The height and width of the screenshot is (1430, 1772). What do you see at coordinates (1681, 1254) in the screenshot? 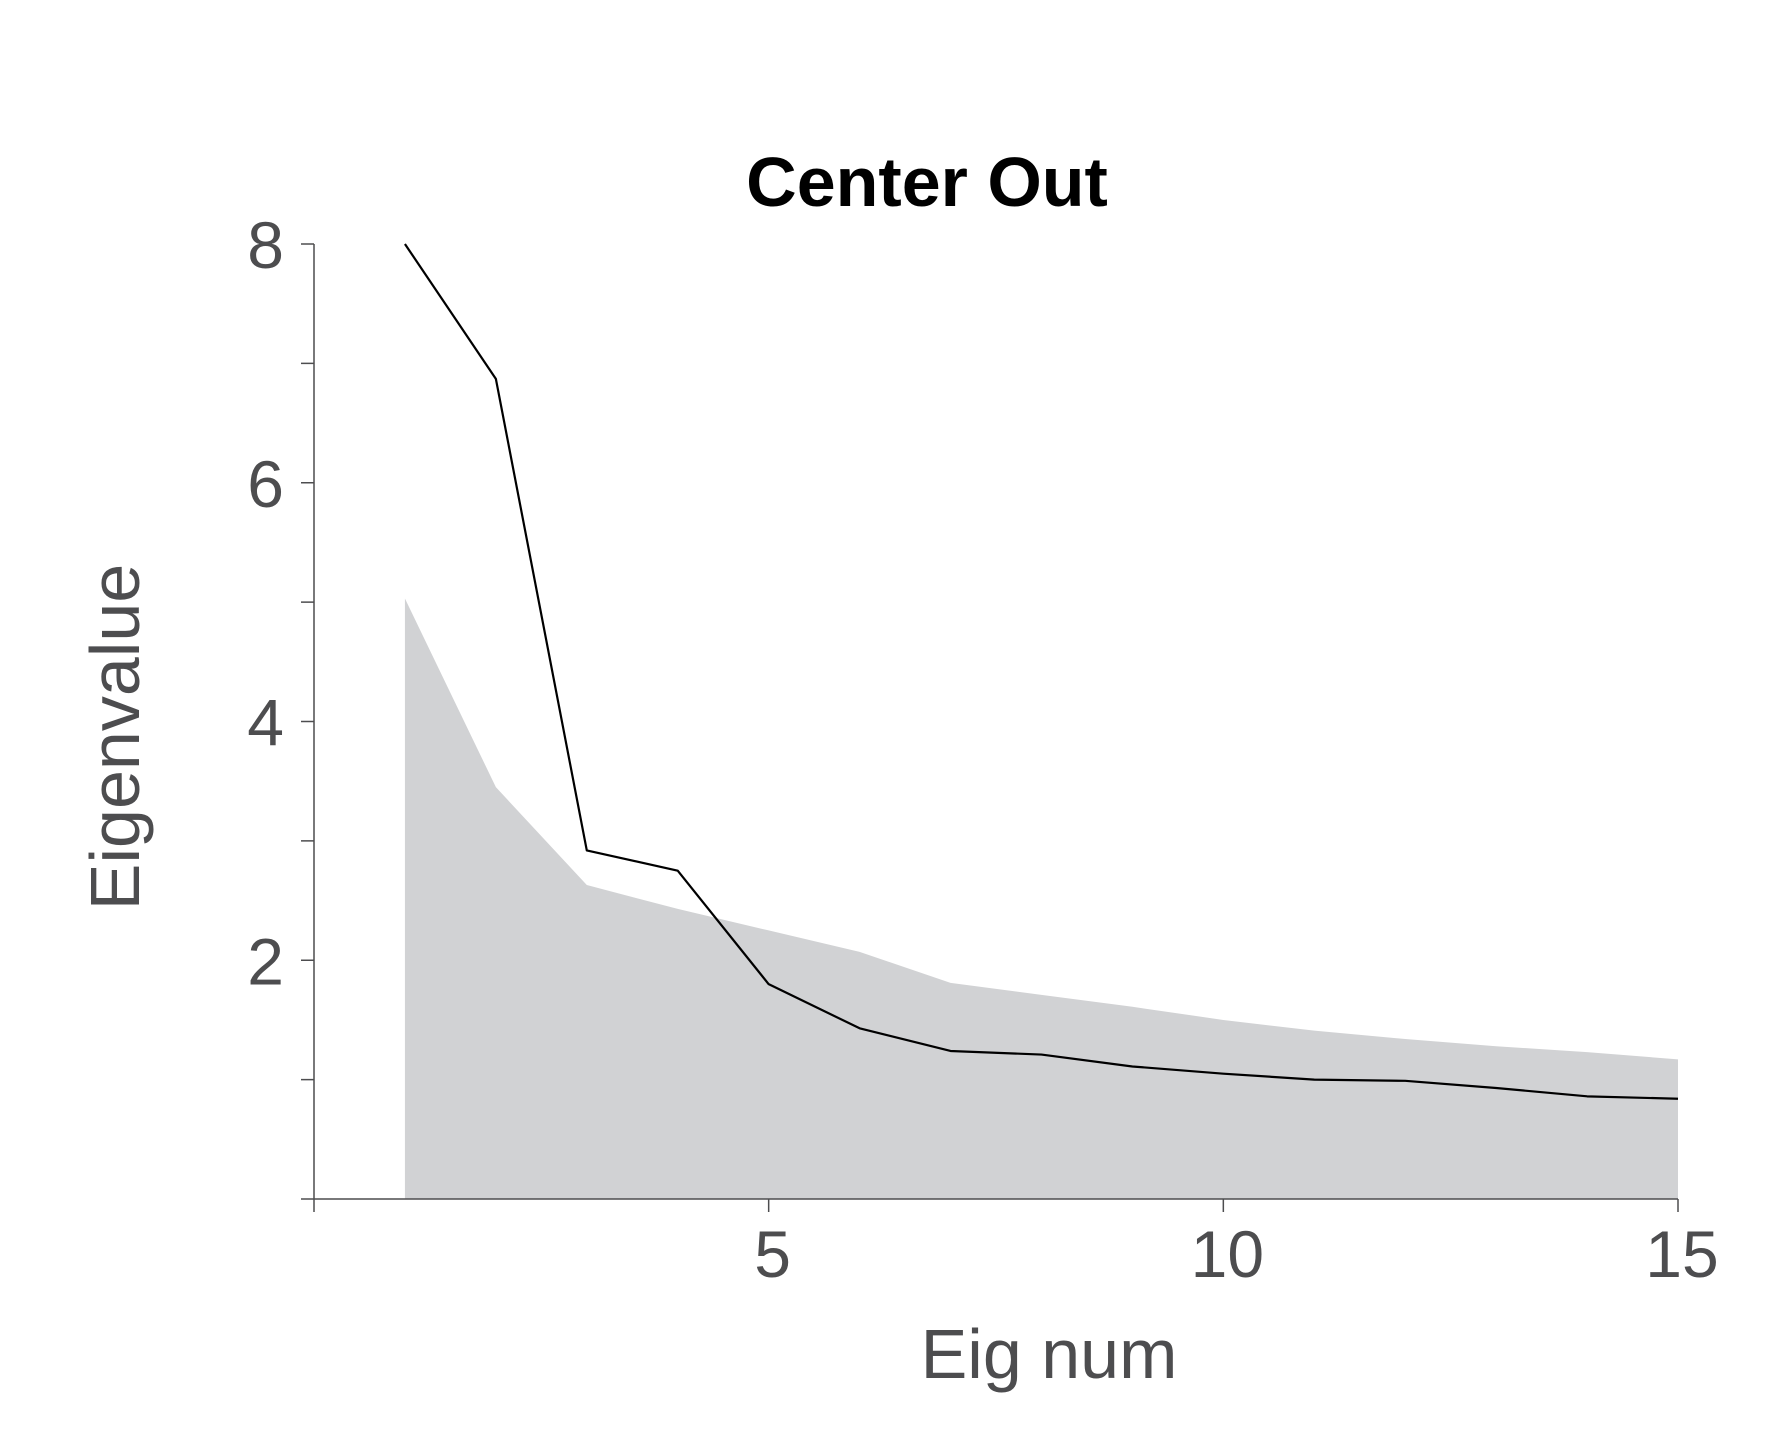
I see `x-tick-label: 15` at bounding box center [1681, 1254].